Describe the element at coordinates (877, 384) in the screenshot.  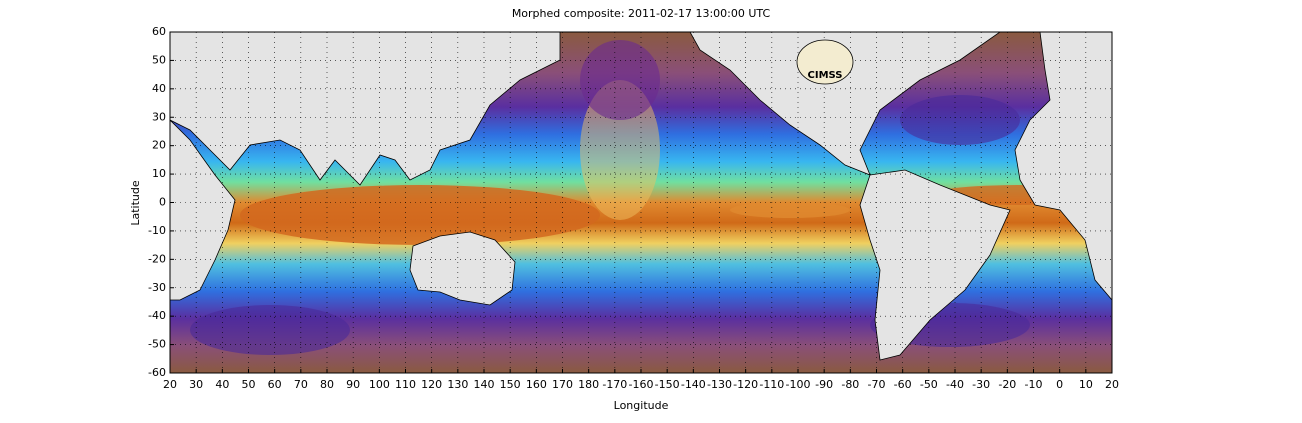
I see `x-tick-label: -70` at that location.